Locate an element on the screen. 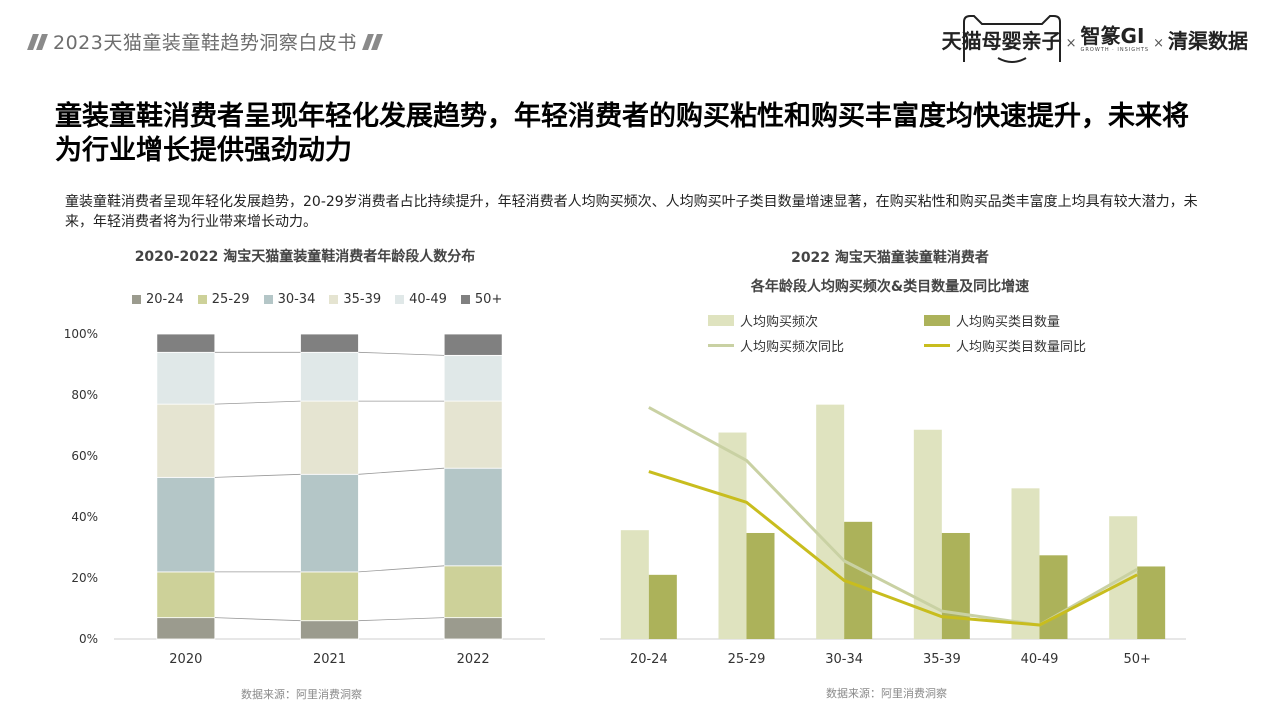 The width and height of the screenshot is (1280, 720). left-legend-label: 30-34 is located at coordinates (296, 299).